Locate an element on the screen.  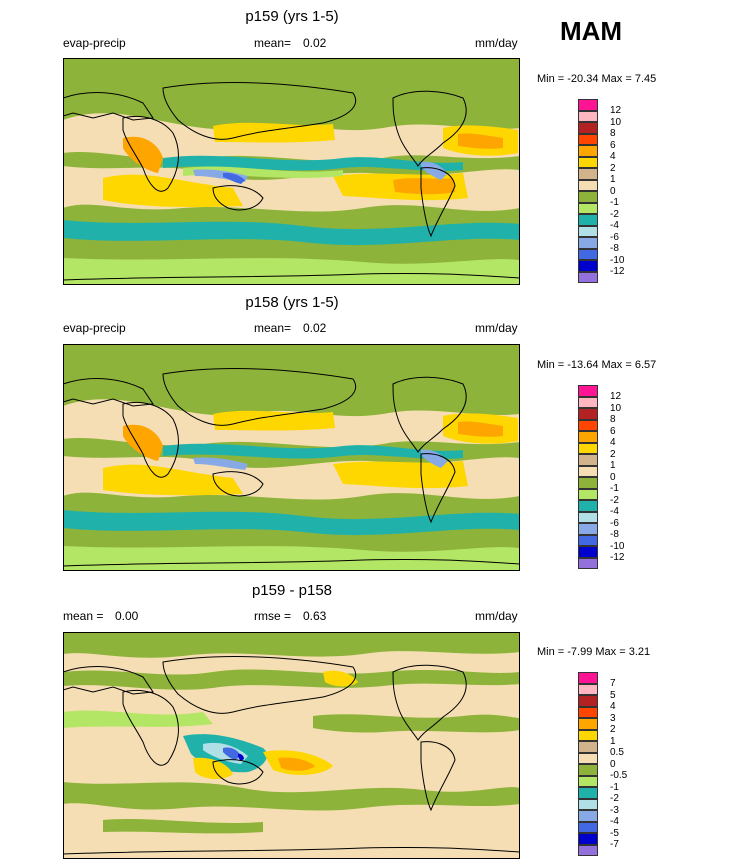
panel-2-units: mm/day is located at coordinates (496, 328).